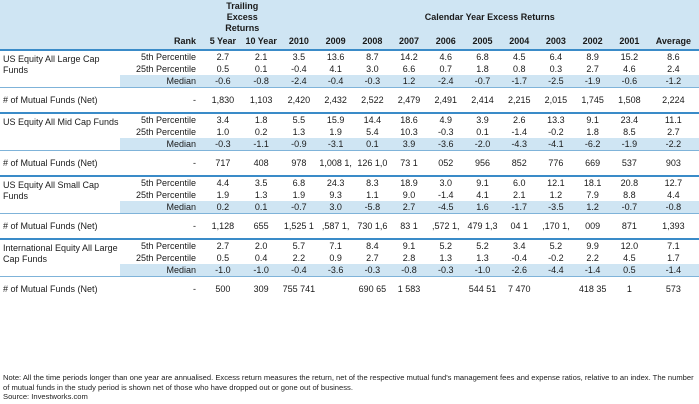 The height and width of the screenshot is (404, 699). I want to click on calendar-header: Calendar Year Excess Returns, so click(489, 17).